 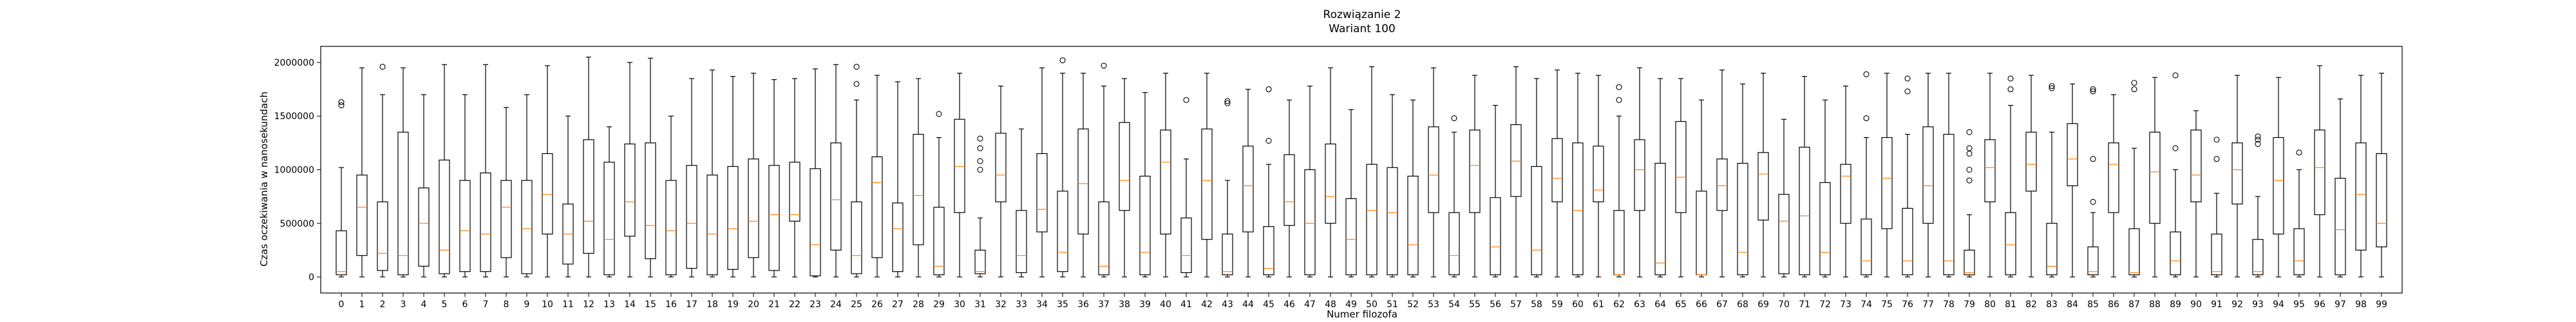 I want to click on x-tick-label: 18, so click(x=712, y=304).